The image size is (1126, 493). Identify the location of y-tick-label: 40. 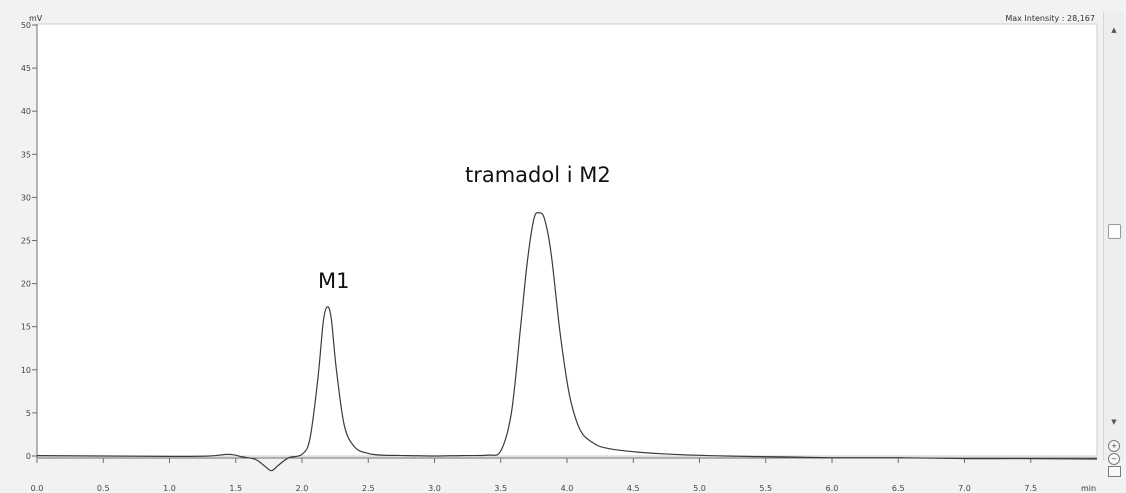
(26, 111).